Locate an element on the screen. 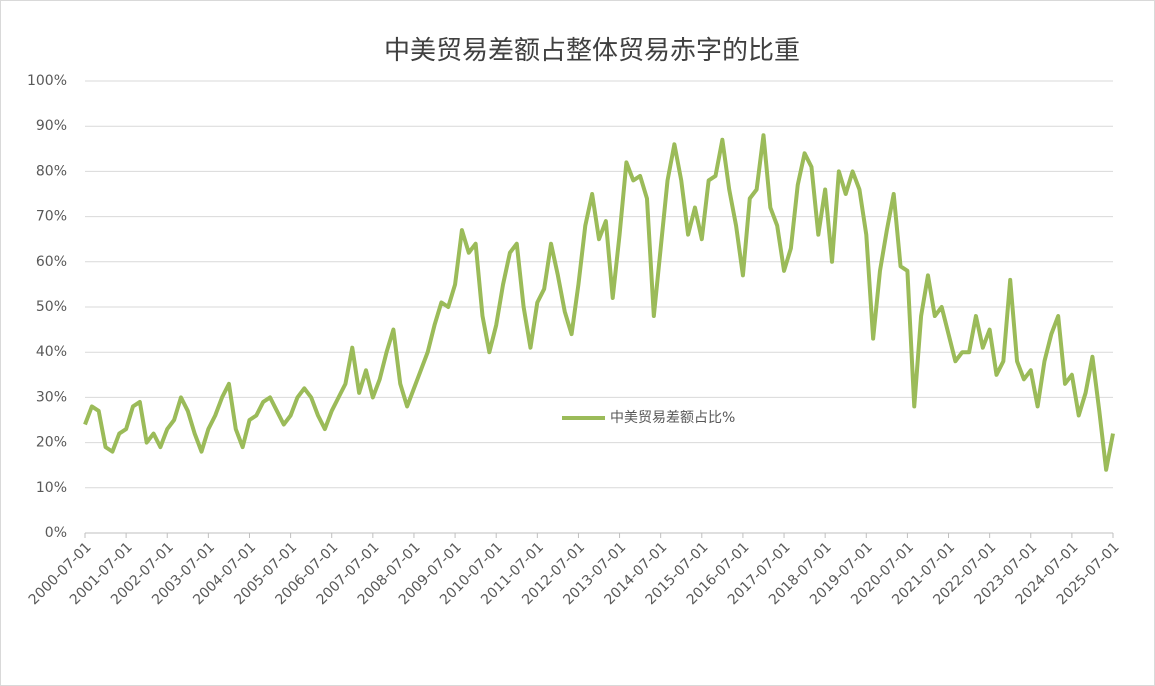 This screenshot has height=686, width=1155. y-tick-label: 0% is located at coordinates (56, 533).